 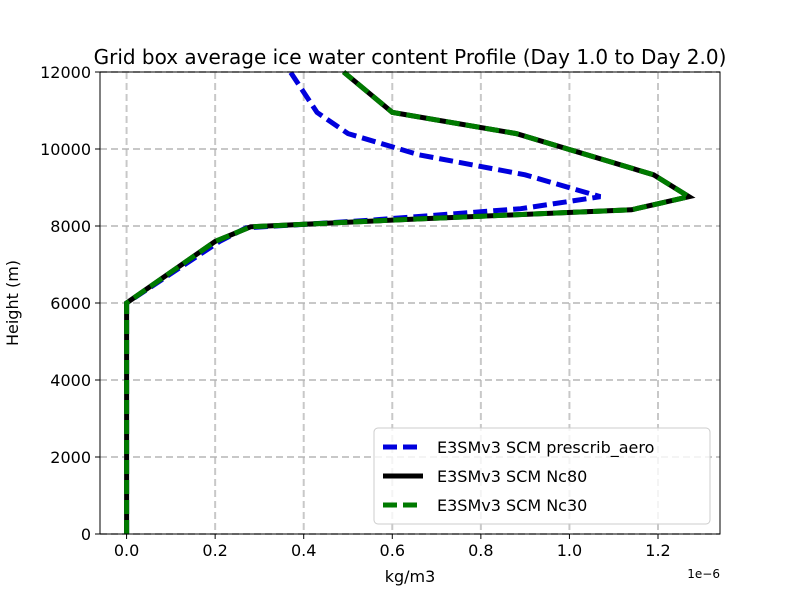 What do you see at coordinates (70, 457) in the screenshot?
I see `y-tick-label-1: 2000` at bounding box center [70, 457].